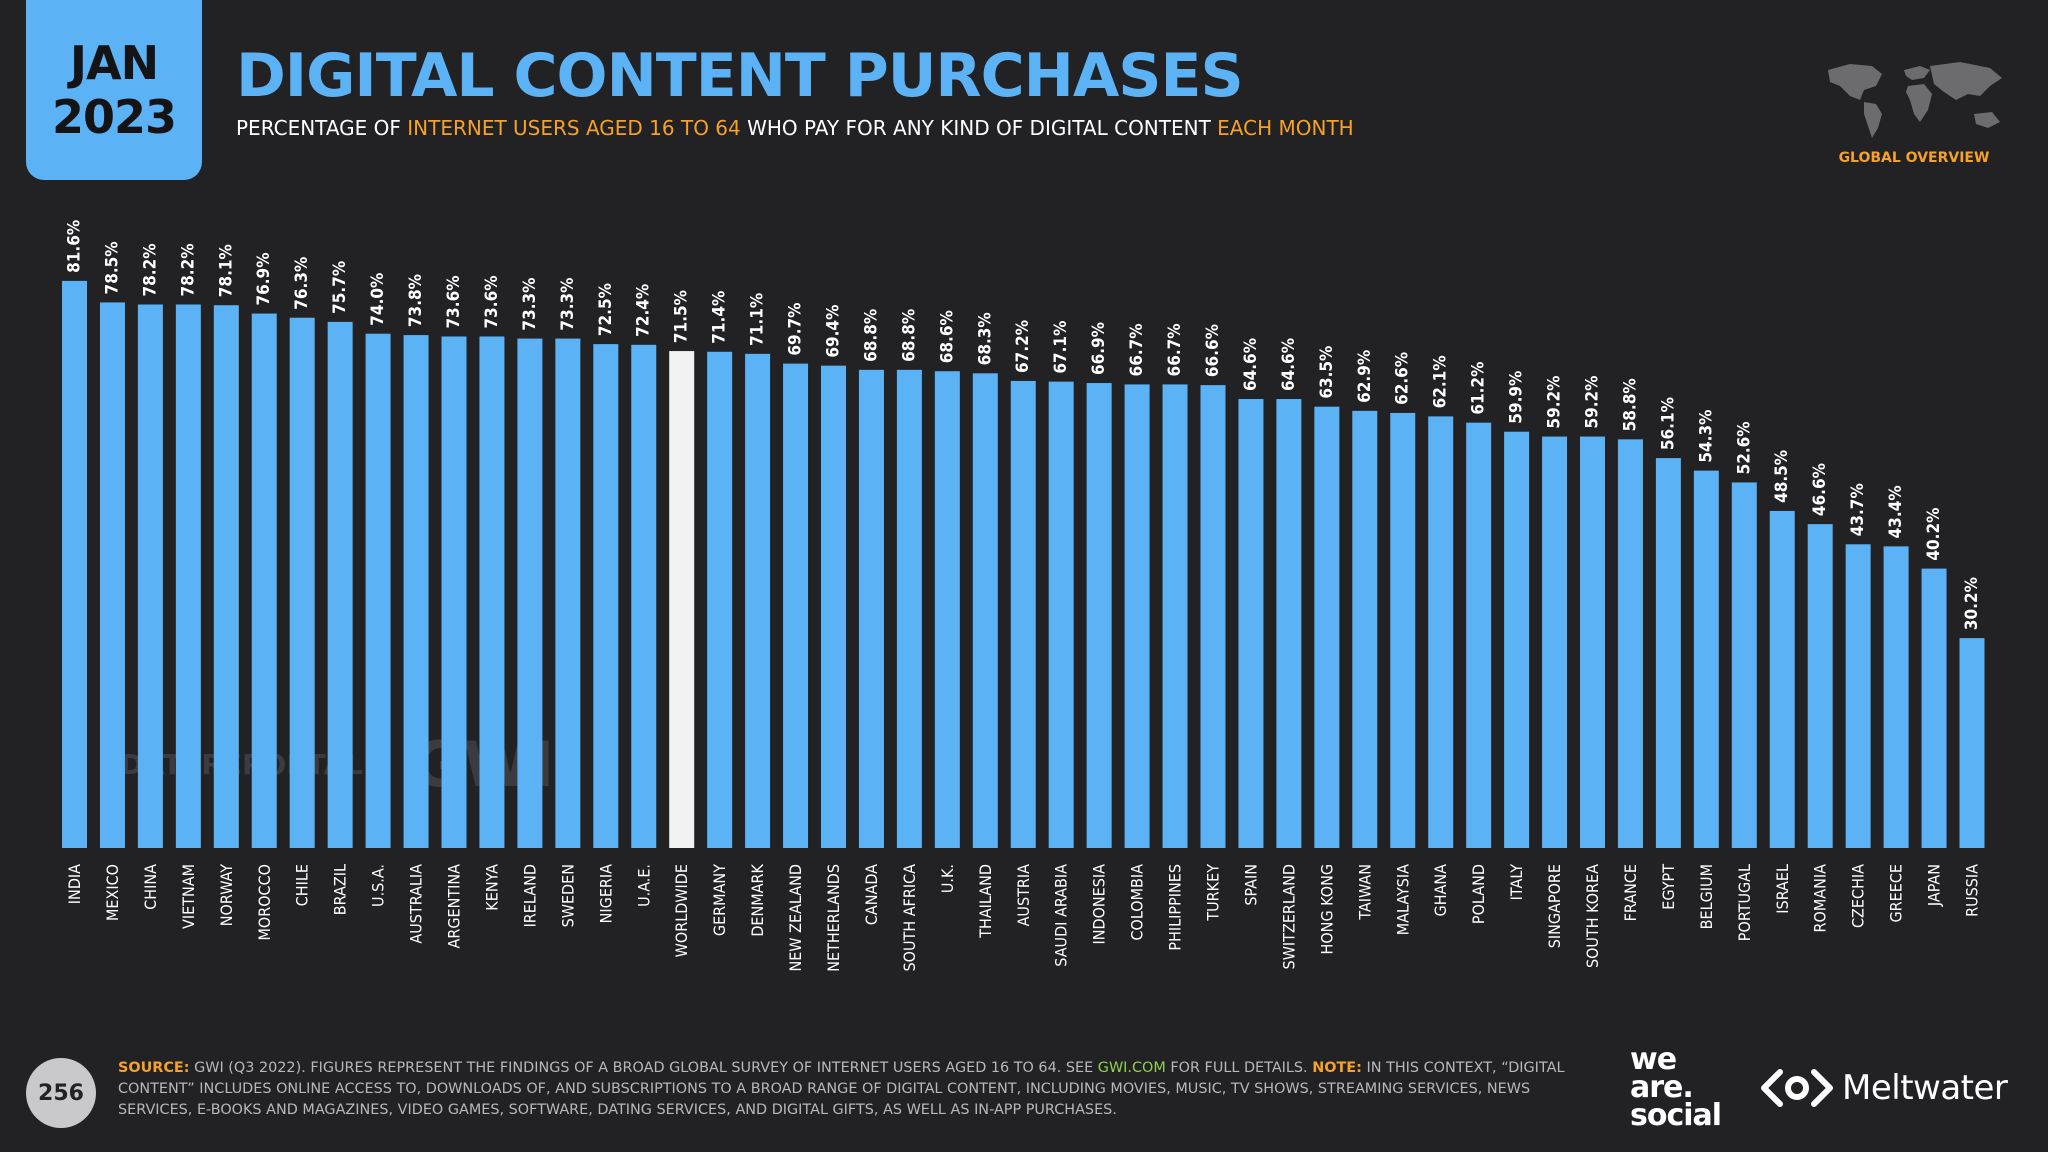  Describe the element at coordinates (226, 577) in the screenshot. I see `bar-norway` at that location.